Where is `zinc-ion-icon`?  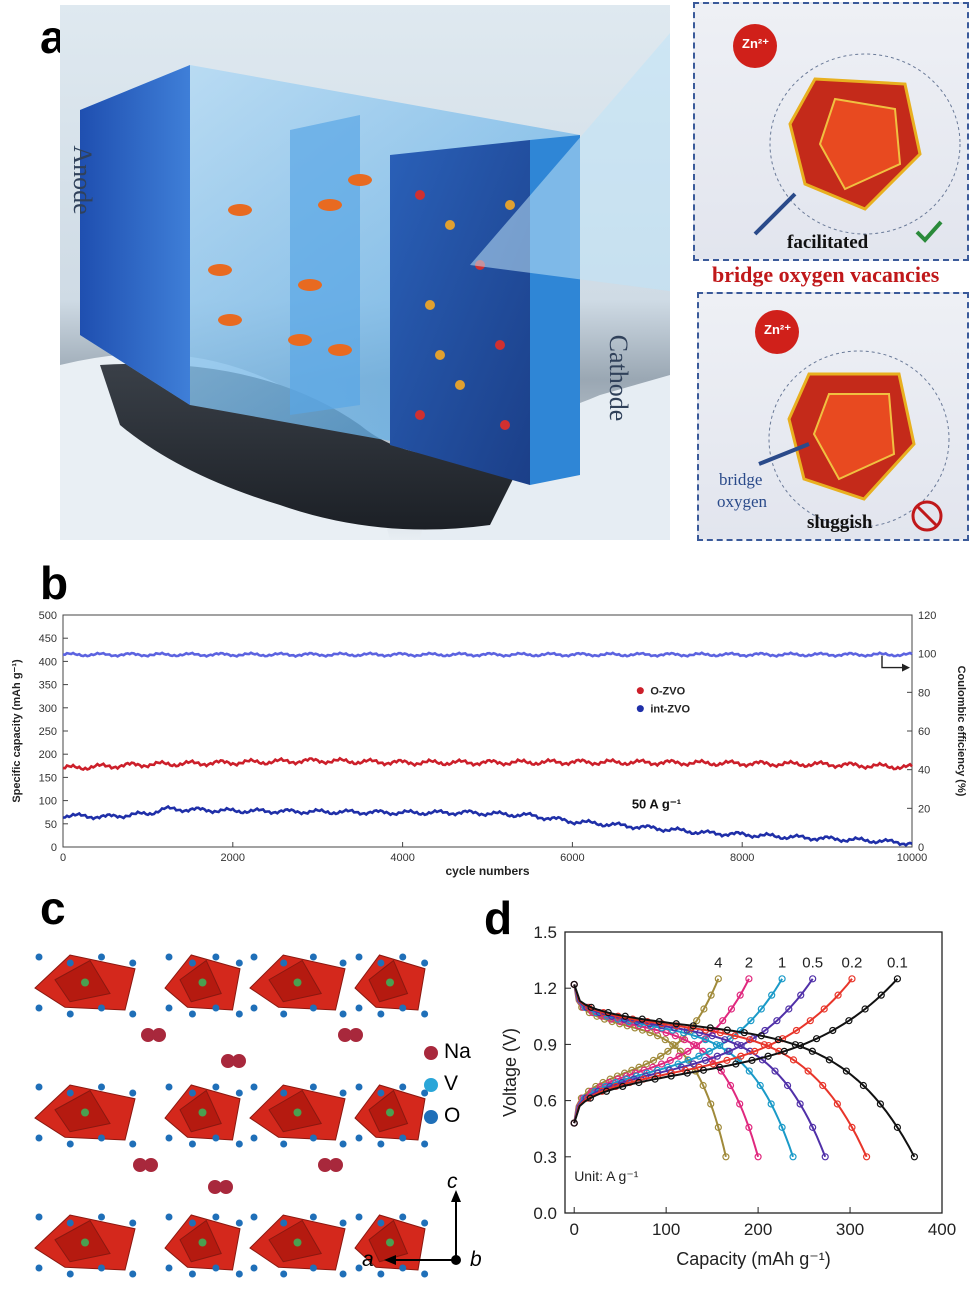 zinc-ion-icon is located at coordinates (755, 46).